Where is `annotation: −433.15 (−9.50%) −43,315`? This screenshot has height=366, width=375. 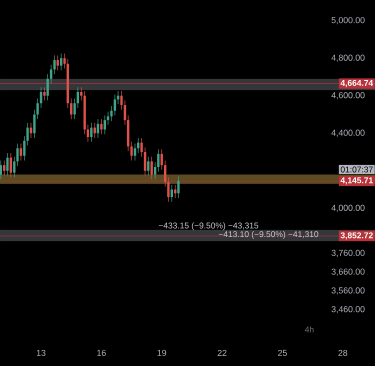 annotation: −433.15 (−9.50%) −43,315 is located at coordinates (208, 226).